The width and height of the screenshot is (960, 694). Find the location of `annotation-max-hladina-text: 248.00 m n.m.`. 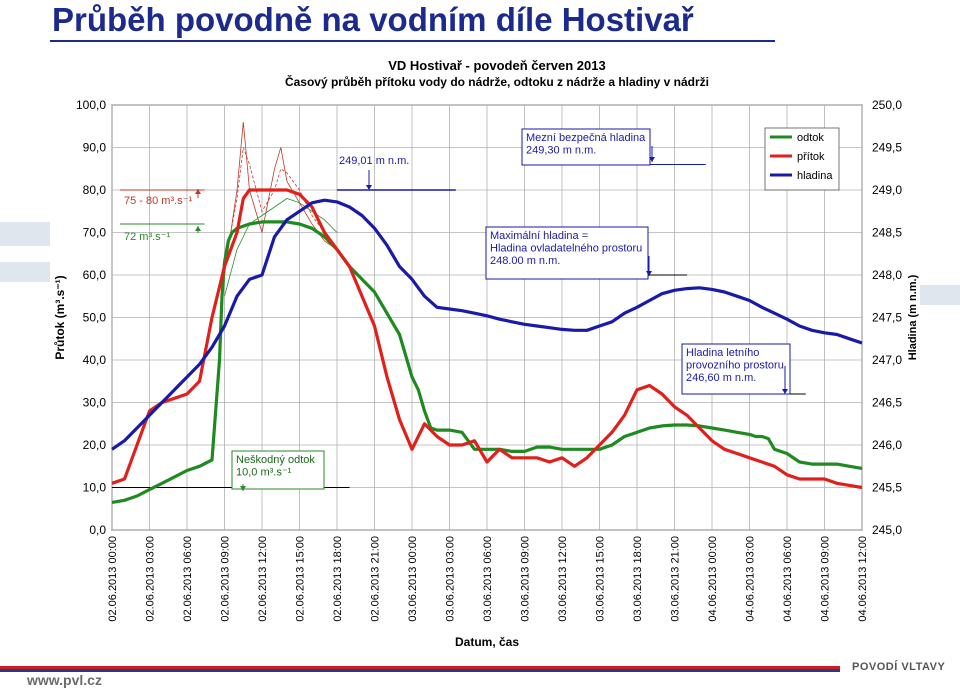

annotation-max-hladina-text: 248.00 m n.m. is located at coordinates (525, 261).